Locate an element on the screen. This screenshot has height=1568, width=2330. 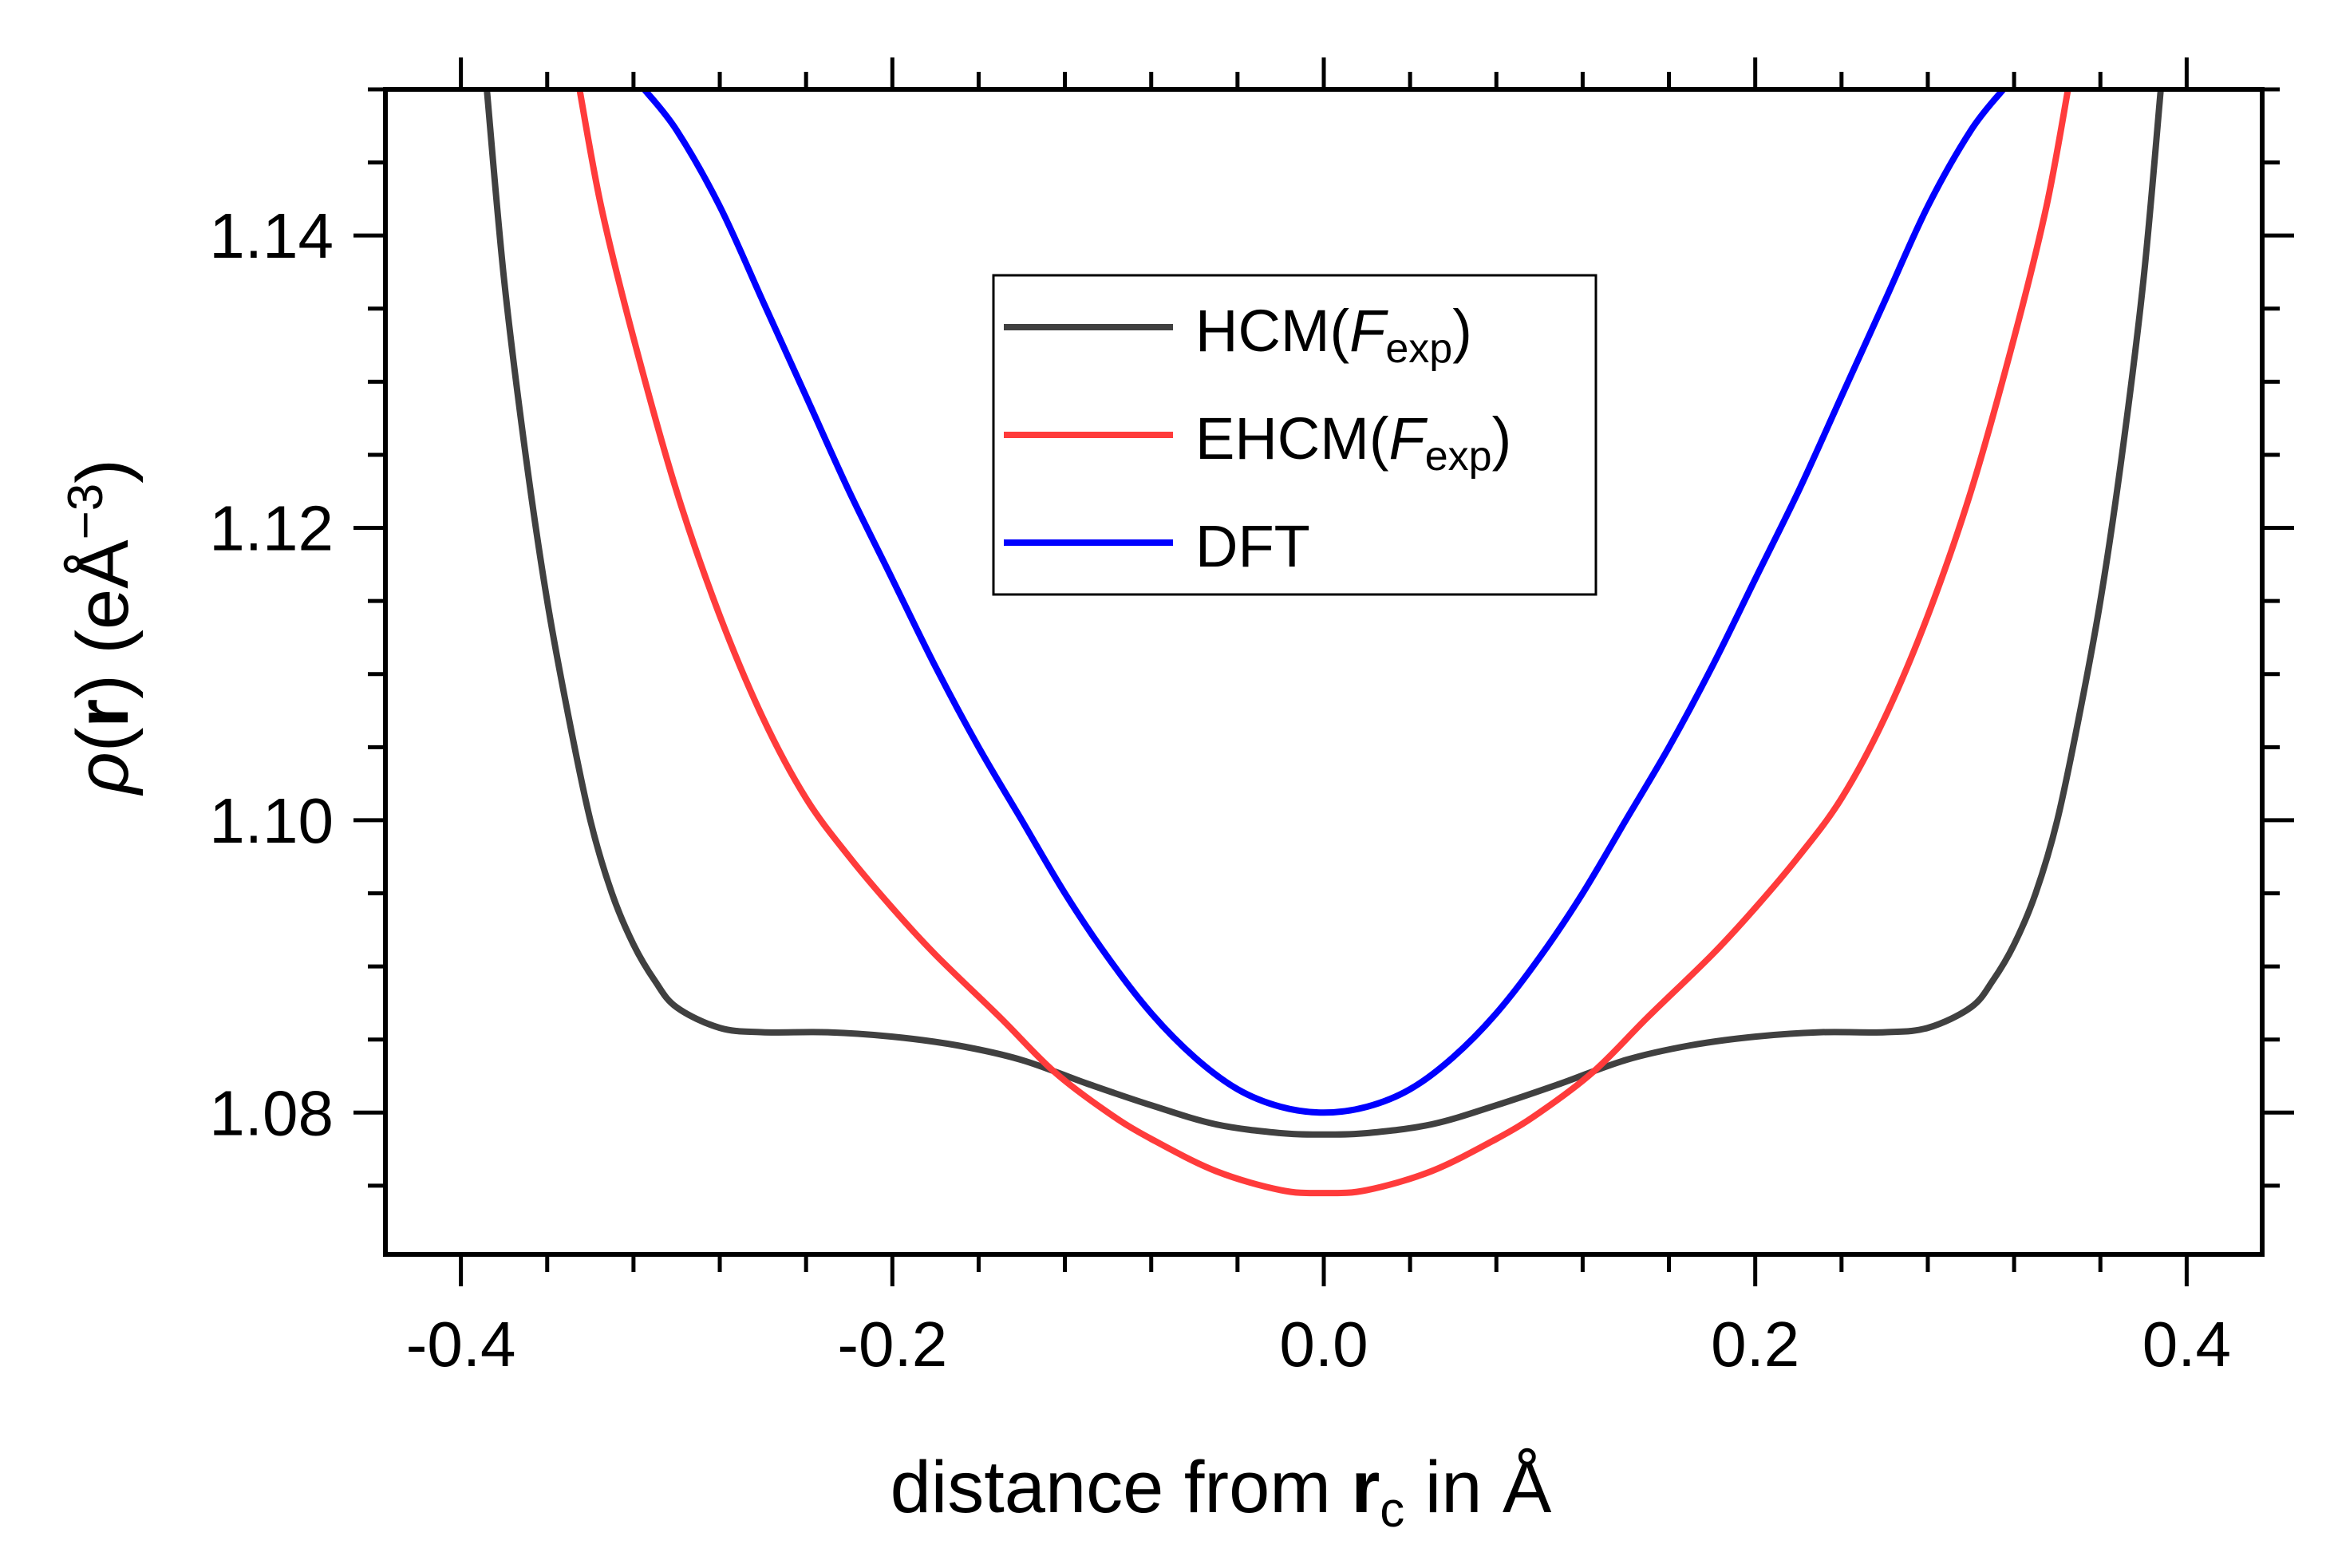
x-tick-label: -0.2 is located at coordinates (892, 1344).